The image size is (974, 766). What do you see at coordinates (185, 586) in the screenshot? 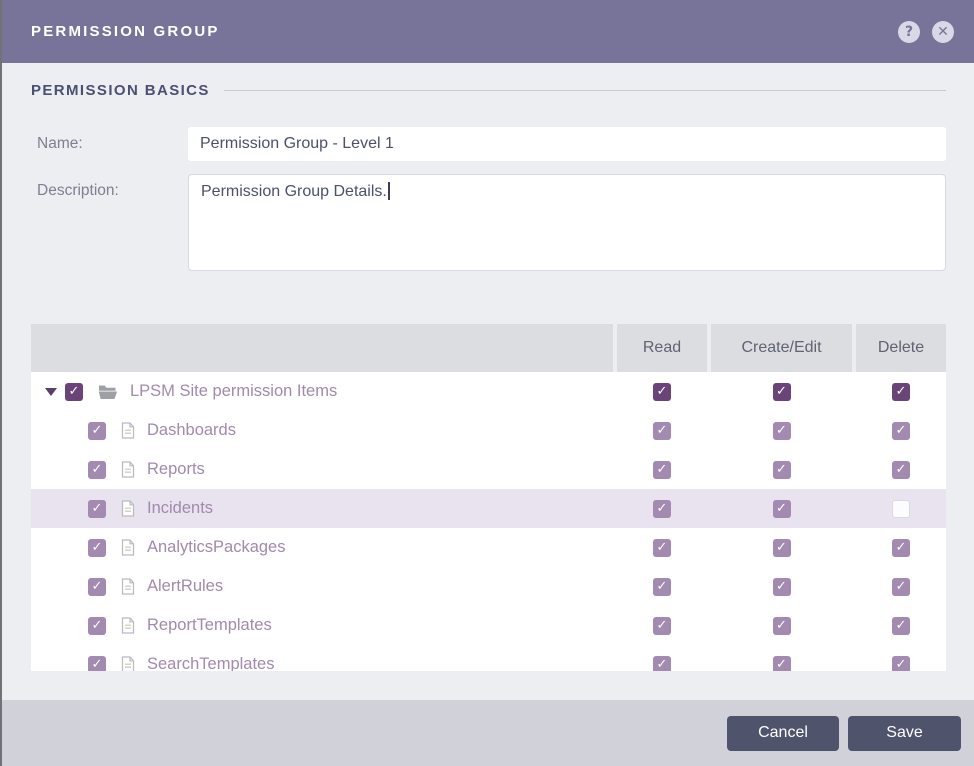
I see `tree-item-label: AlertRules` at bounding box center [185, 586].